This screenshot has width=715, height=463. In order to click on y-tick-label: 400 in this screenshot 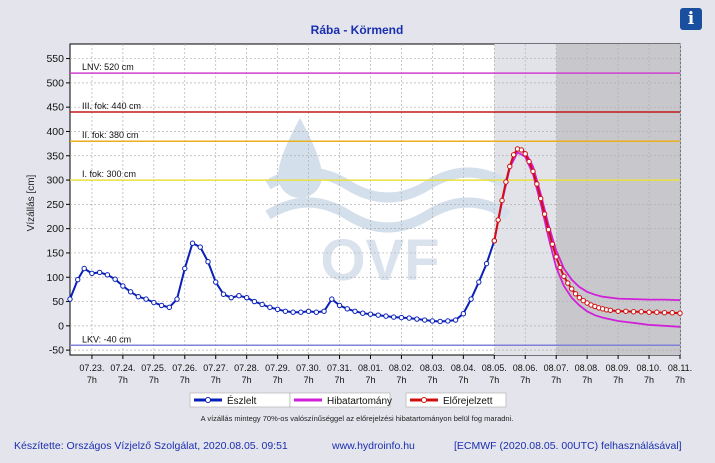, I will do `click(55, 132)`.